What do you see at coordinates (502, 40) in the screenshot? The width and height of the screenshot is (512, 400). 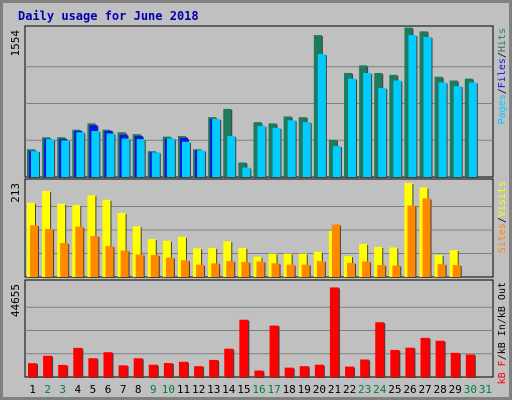 I see `legend-entry: Hits` at bounding box center [502, 40].